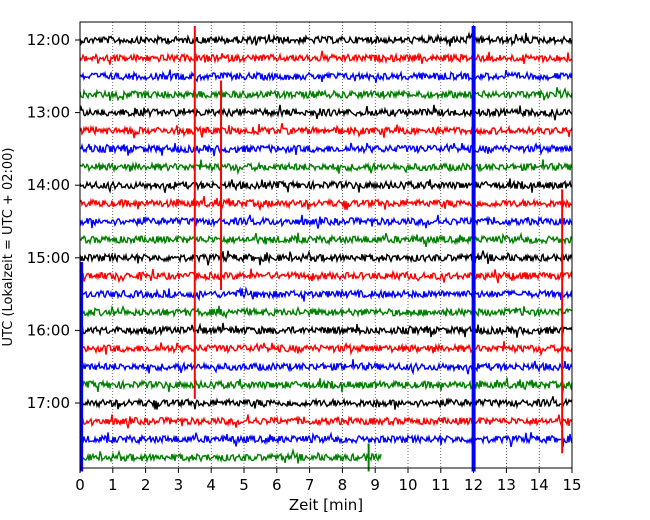 Image resolution: width=650 pixels, height=520 pixels. Describe the element at coordinates (48, 258) in the screenshot. I see `y-tick-label: 15:00` at that location.